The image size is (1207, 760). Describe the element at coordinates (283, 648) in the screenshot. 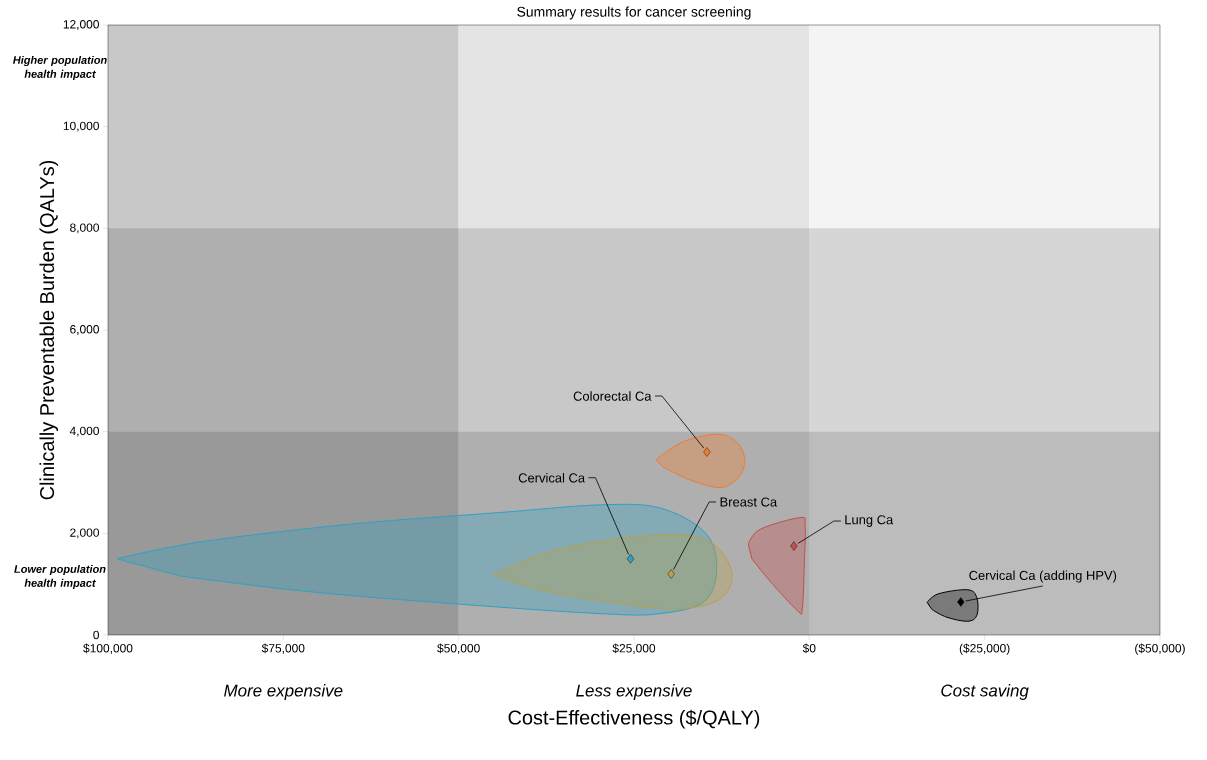

I see `x-tick-label: $75,000` at that location.